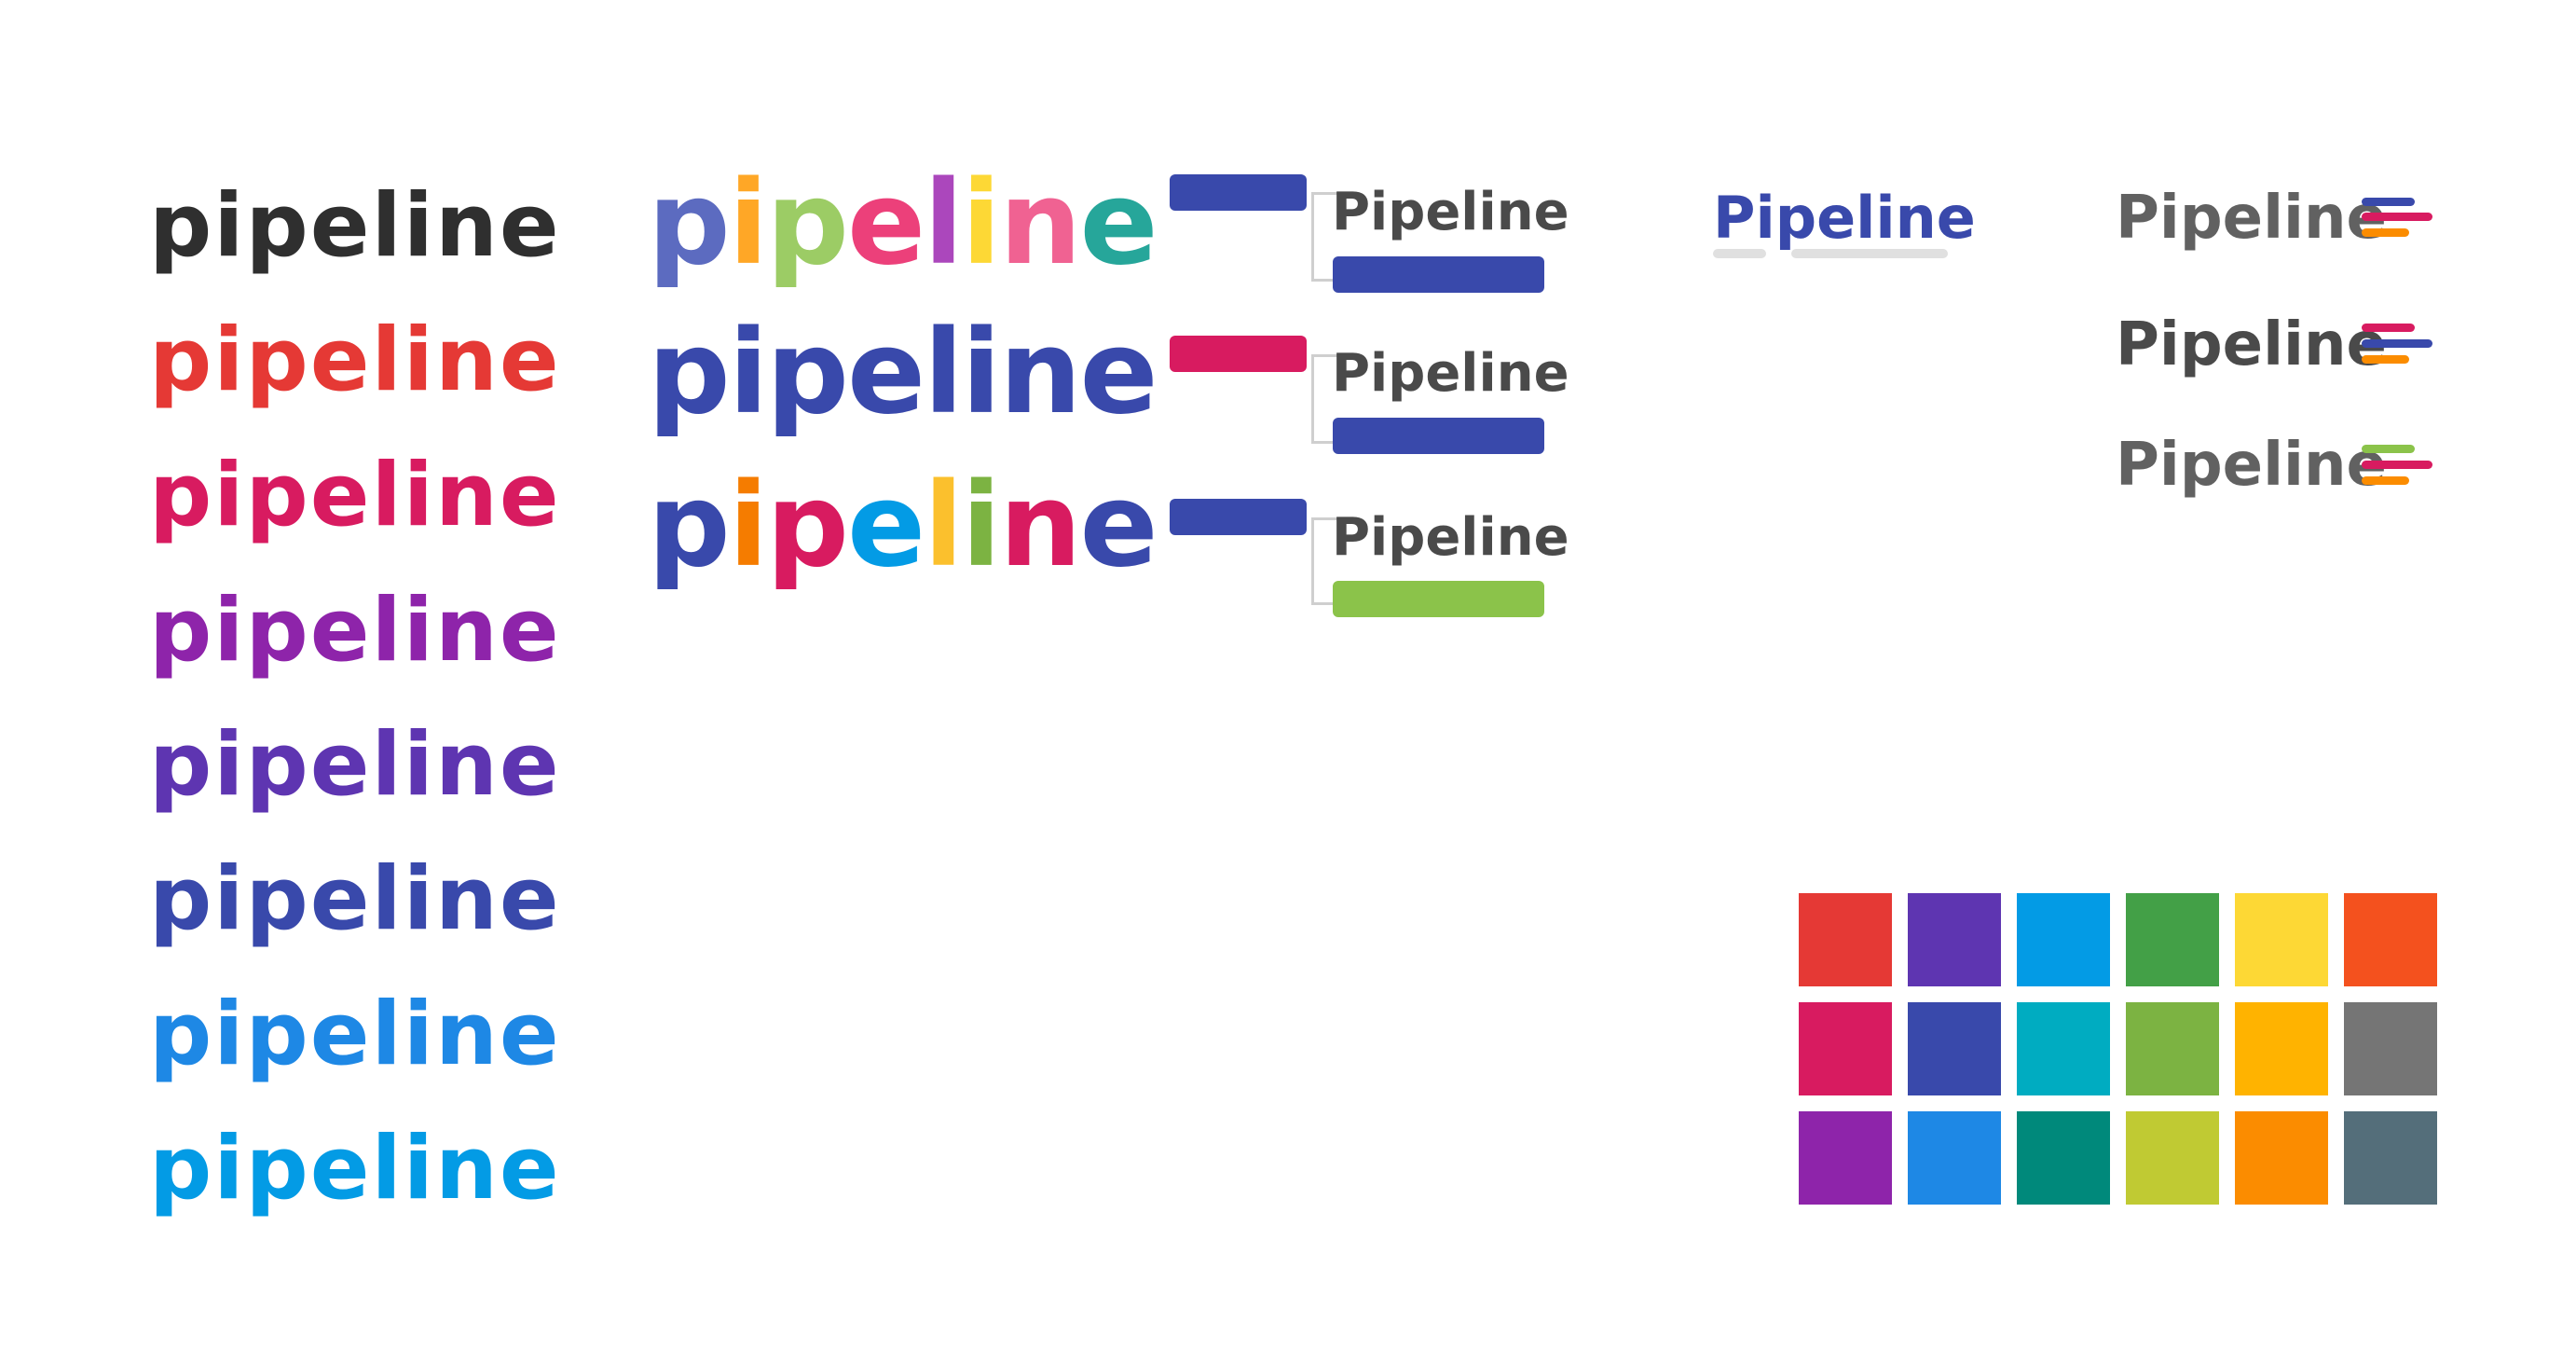 The image size is (2576, 1350). Describe the element at coordinates (355, 631) in the screenshot. I see `wordmark-purple: pipeline` at that location.